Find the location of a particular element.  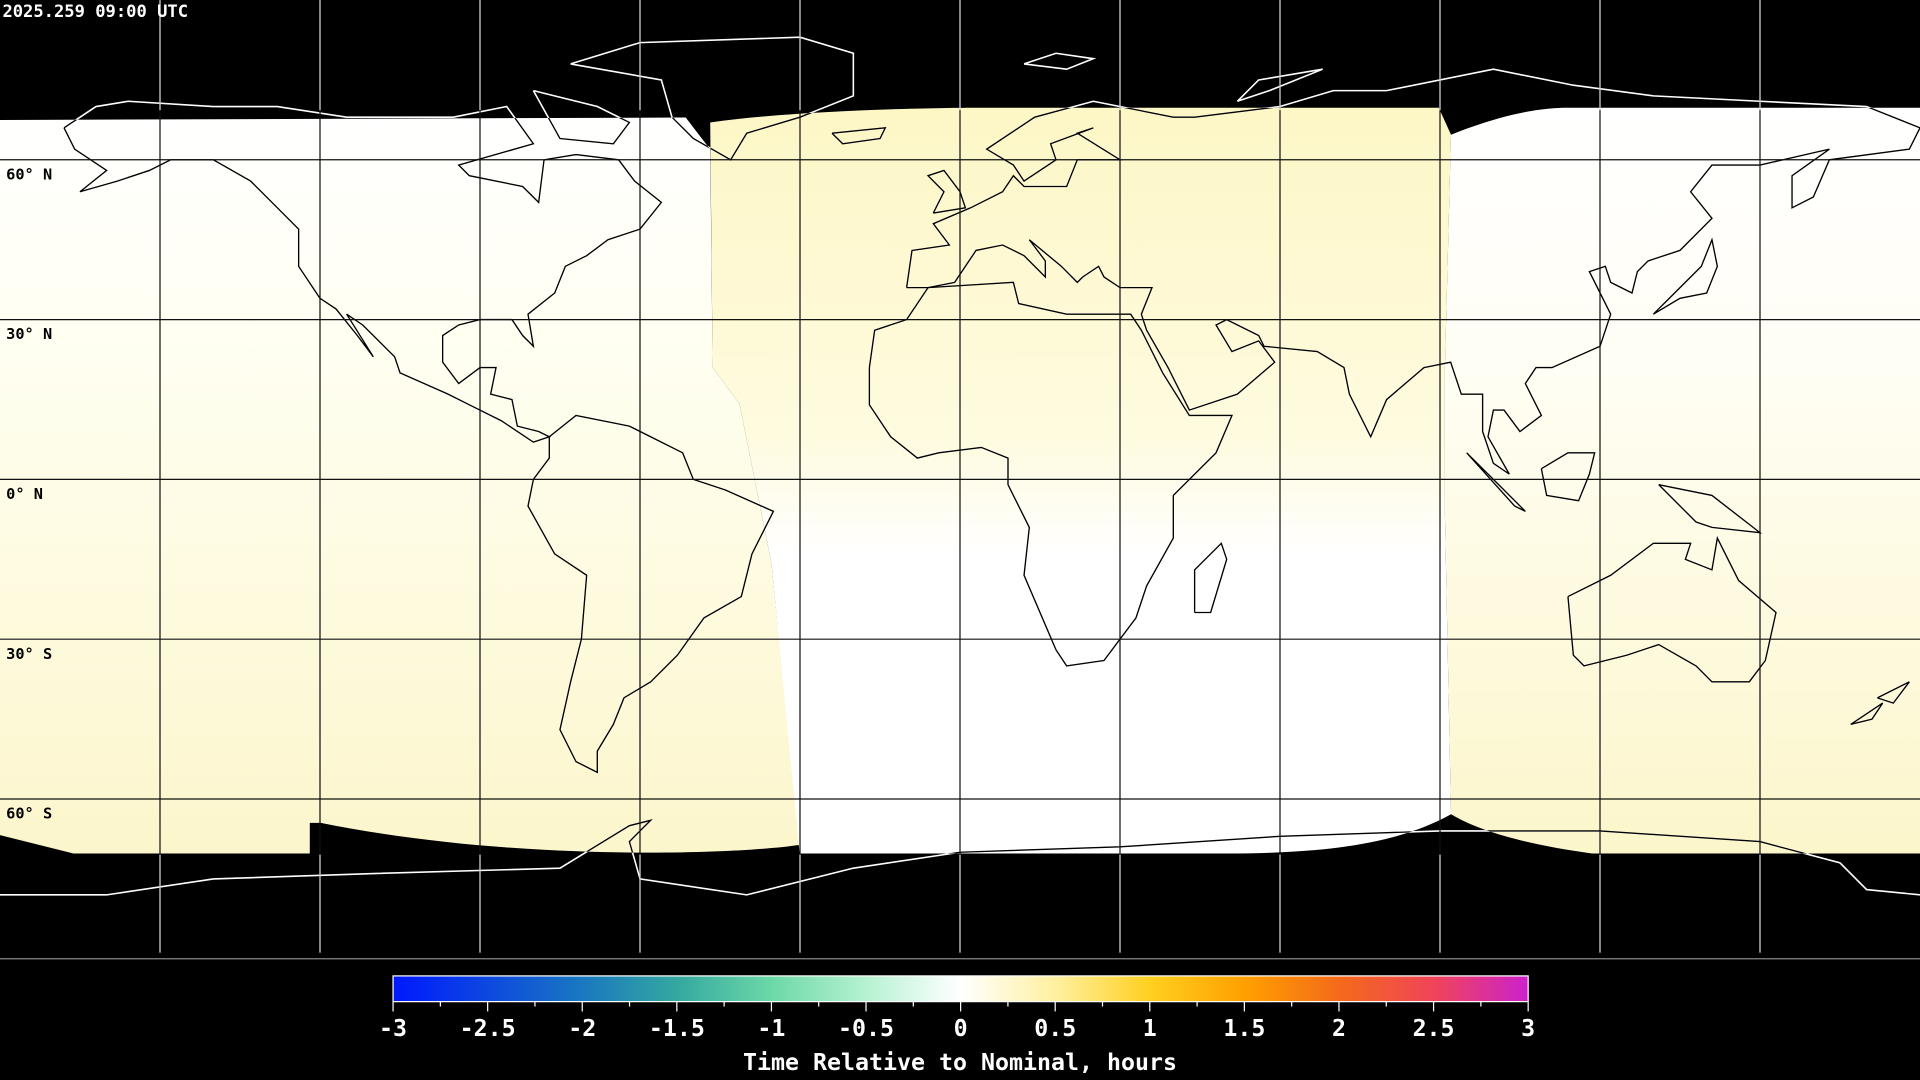

latitude-label: 30° N is located at coordinates (29, 334).